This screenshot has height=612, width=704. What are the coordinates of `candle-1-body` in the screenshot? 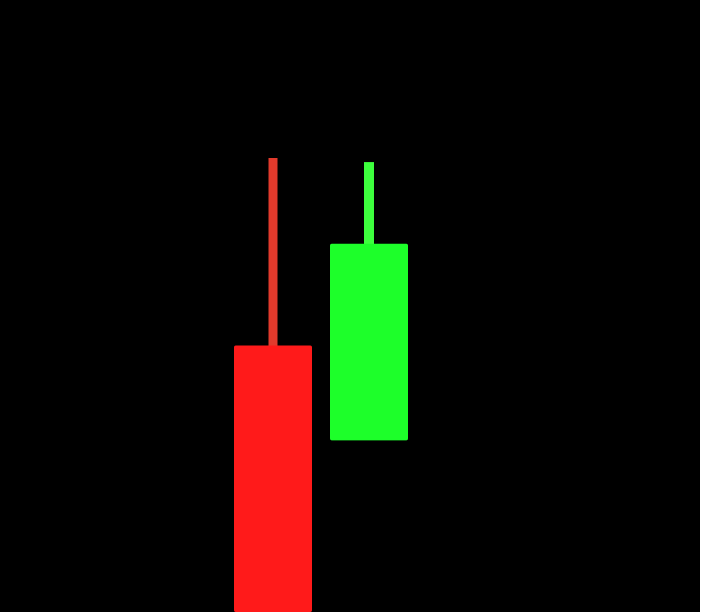 It's located at (273, 478).